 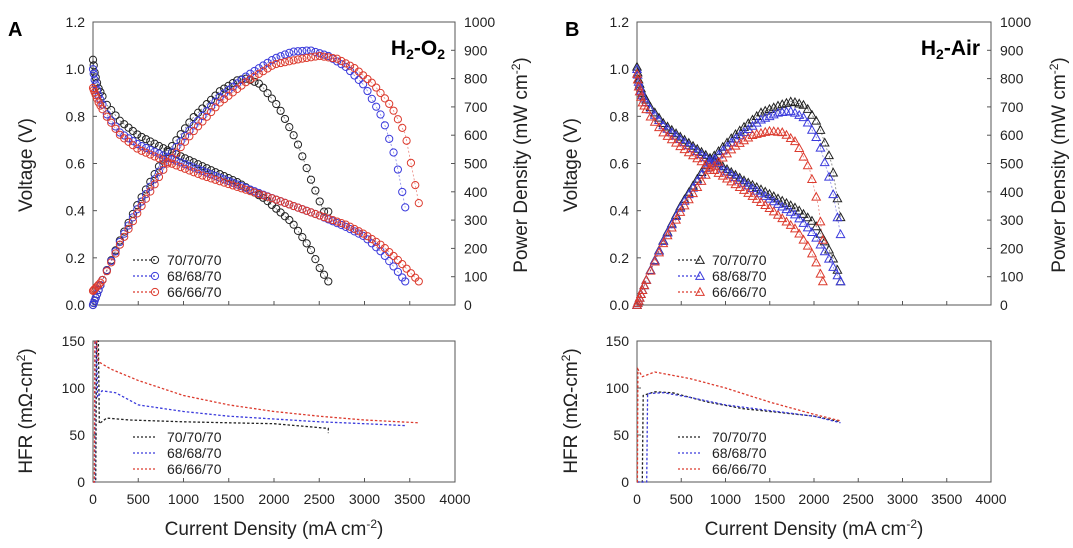 What do you see at coordinates (468, 305) in the screenshot?
I see `y-tick-label: 0` at bounding box center [468, 305].